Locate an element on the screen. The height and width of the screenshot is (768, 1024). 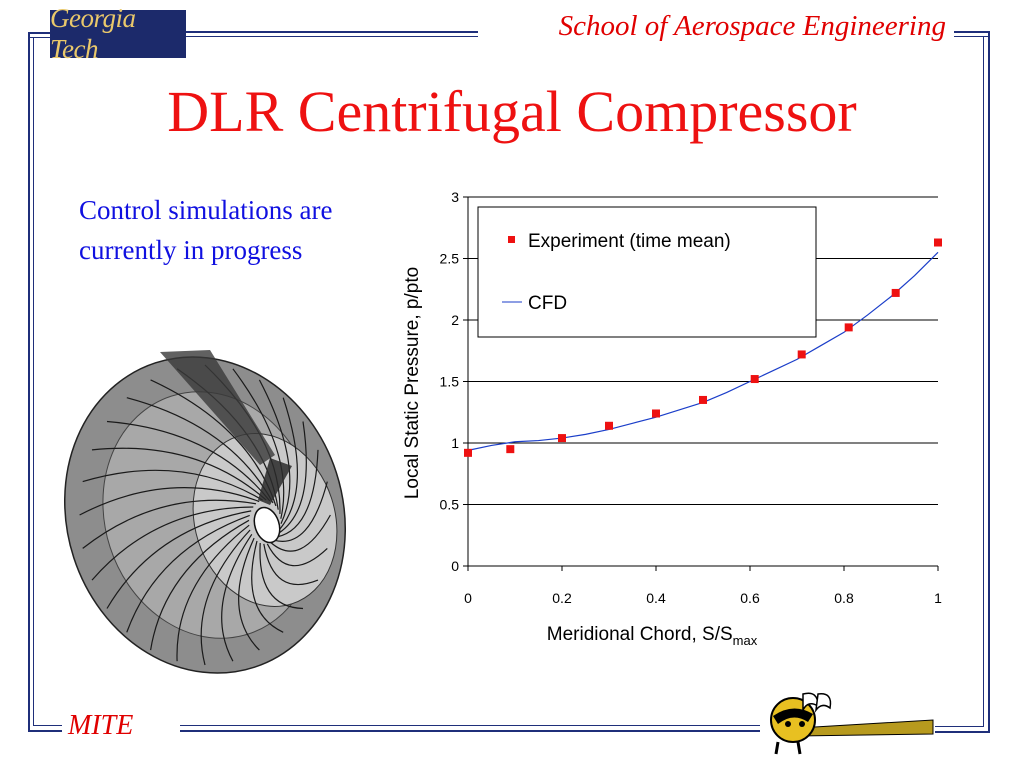
x-axis-title: Meridional Chord, S/Smax is located at coordinates (652, 636).